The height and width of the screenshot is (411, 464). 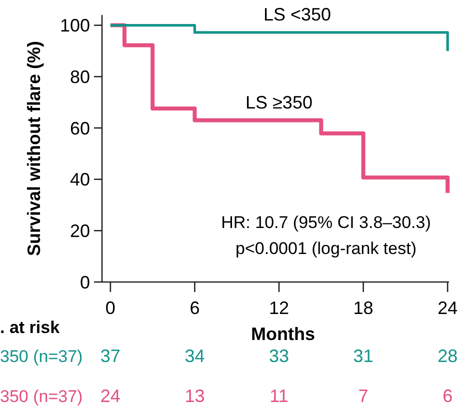 What do you see at coordinates (283, 334) in the screenshot?
I see `x-axis-title: Months` at bounding box center [283, 334].